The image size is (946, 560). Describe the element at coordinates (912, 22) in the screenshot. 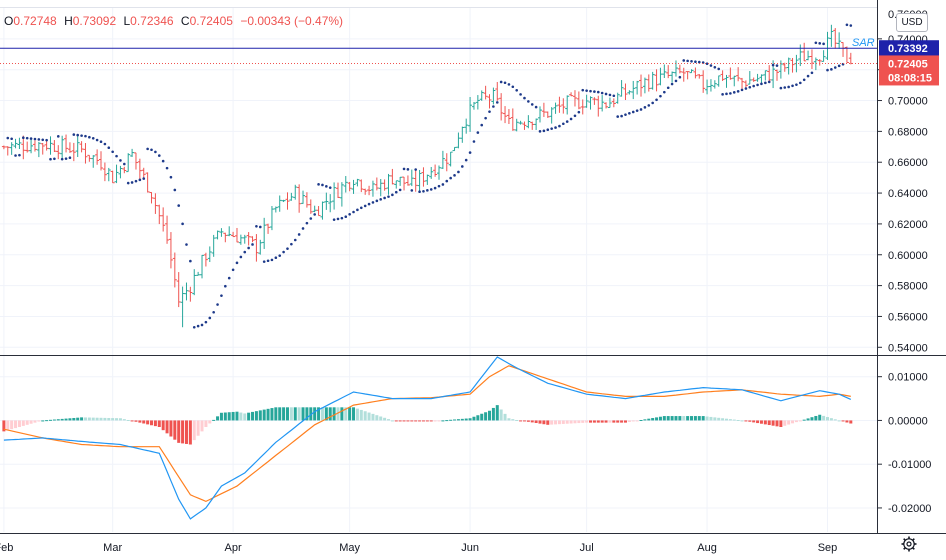

I see `currency-button: USD` at that location.